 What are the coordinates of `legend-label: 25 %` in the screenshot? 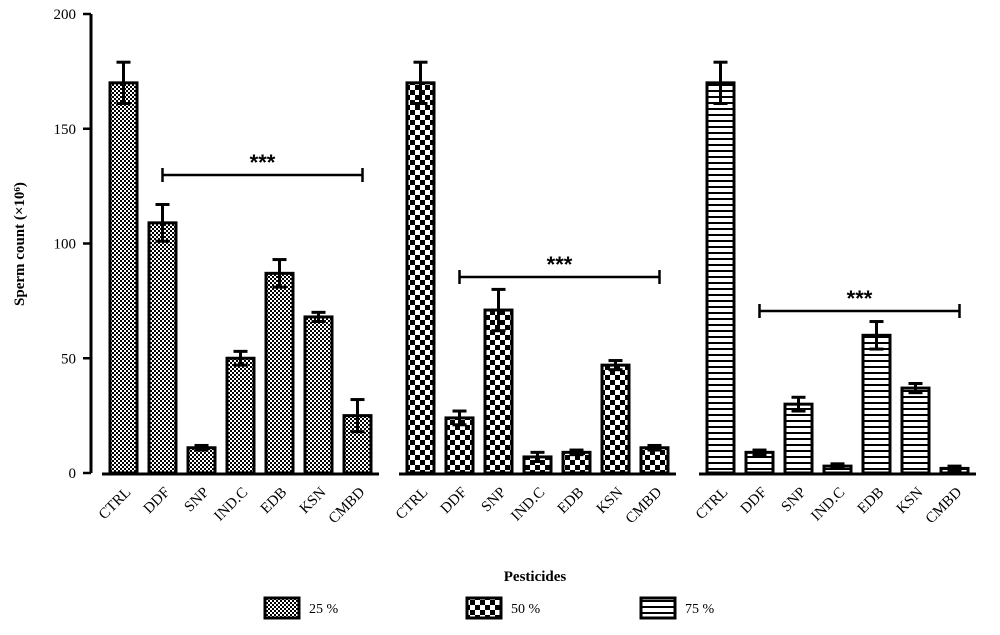 It's located at (324, 609).